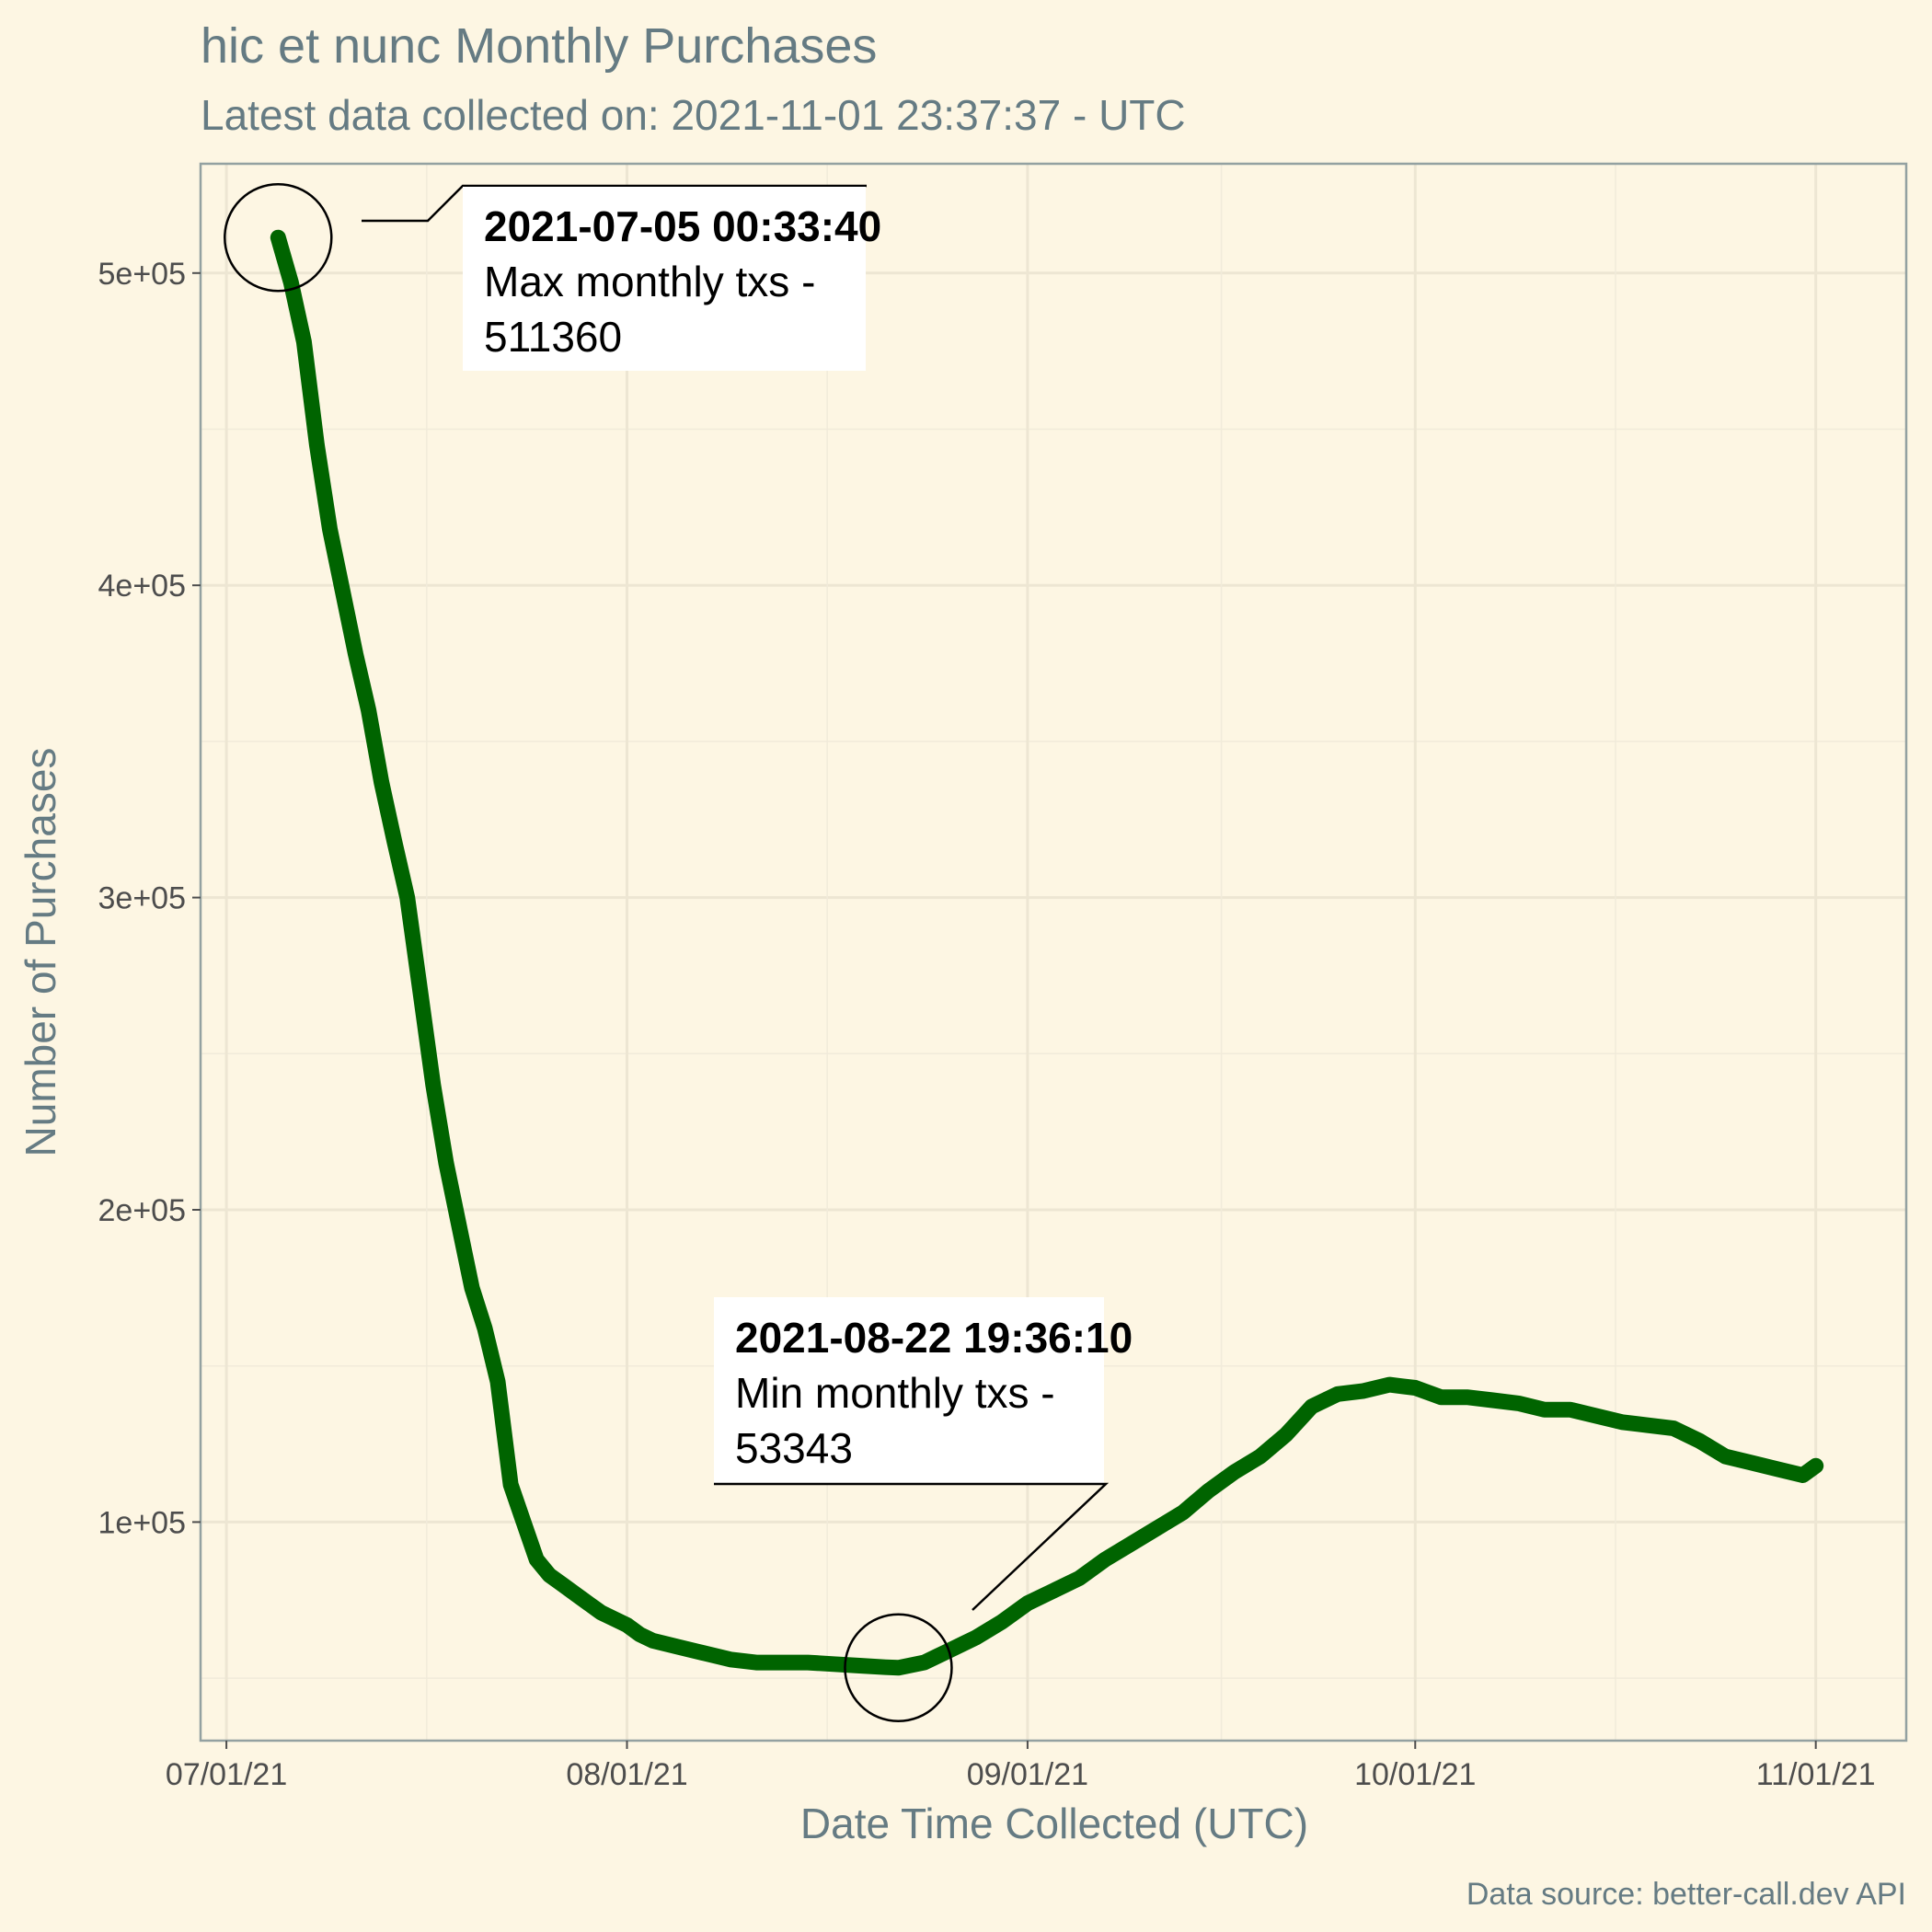 The height and width of the screenshot is (1932, 1932). Describe the element at coordinates (142, 274) in the screenshot. I see `y-tick-label: 5e+05` at that location.